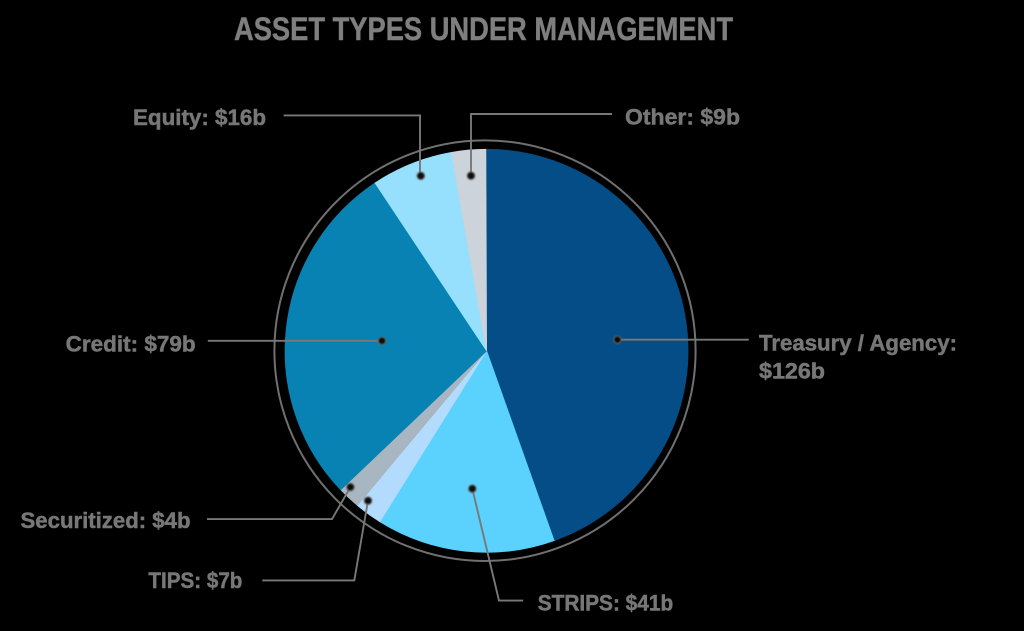  What do you see at coordinates (195, 580) in the screenshot?
I see `svg-text: TIPS: $7b` at bounding box center [195, 580].